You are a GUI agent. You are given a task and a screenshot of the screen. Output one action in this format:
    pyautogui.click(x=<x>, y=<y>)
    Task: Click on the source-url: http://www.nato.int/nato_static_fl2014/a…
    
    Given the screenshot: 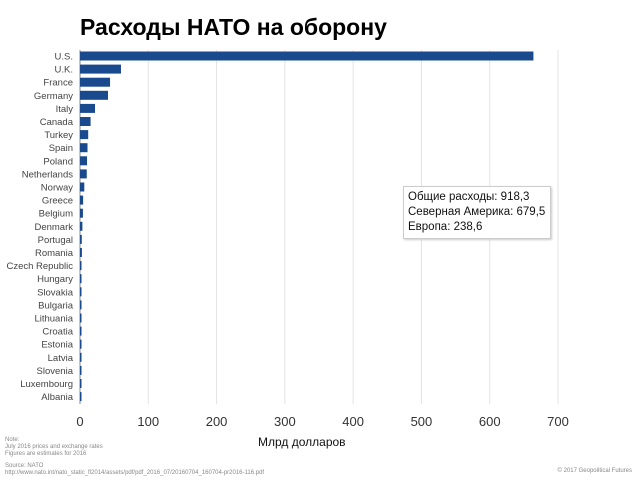 What is the action you would take?
    pyautogui.click(x=135, y=473)
    